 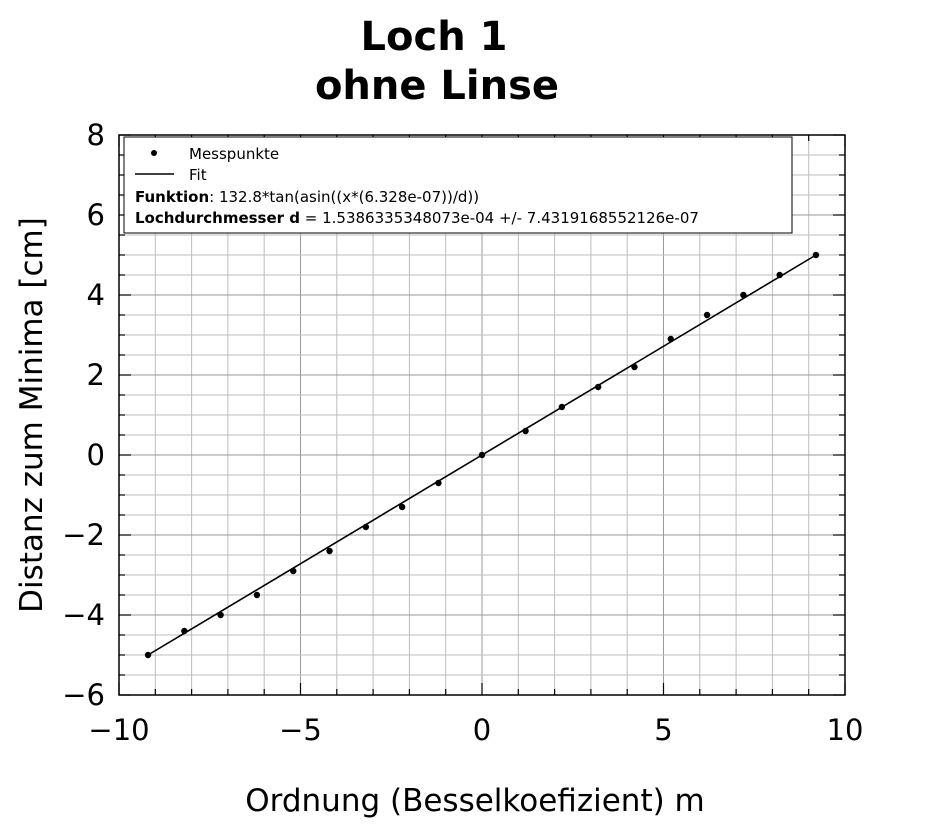 What do you see at coordinates (83, 415) in the screenshot?
I see `y-tick-labels: −6 −4 −2 0 2 4 6 8` at bounding box center [83, 415].